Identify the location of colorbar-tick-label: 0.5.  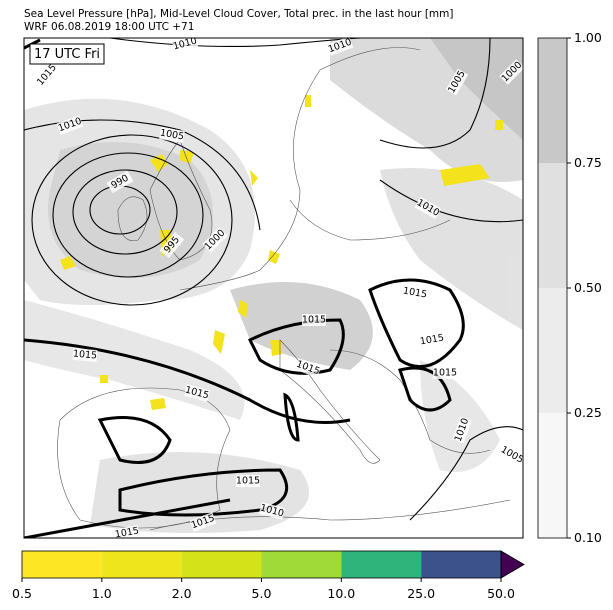
(22, 593).